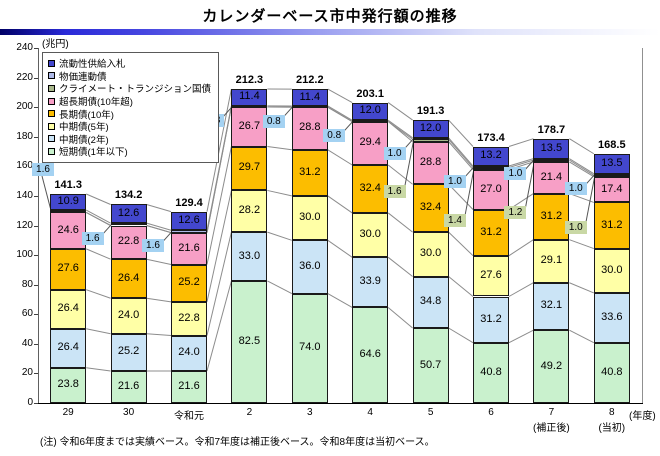 The height and width of the screenshot is (456, 660). I want to click on bar-segment-value: 10.9, so click(68, 201).